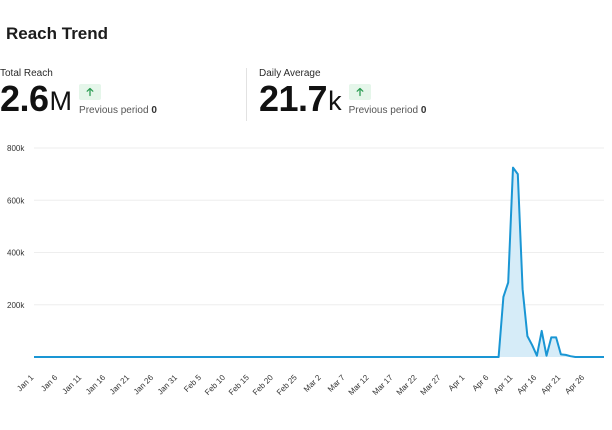 The width and height of the screenshot is (612, 430). I want to click on x-tick-label: Mar 7, so click(336, 383).